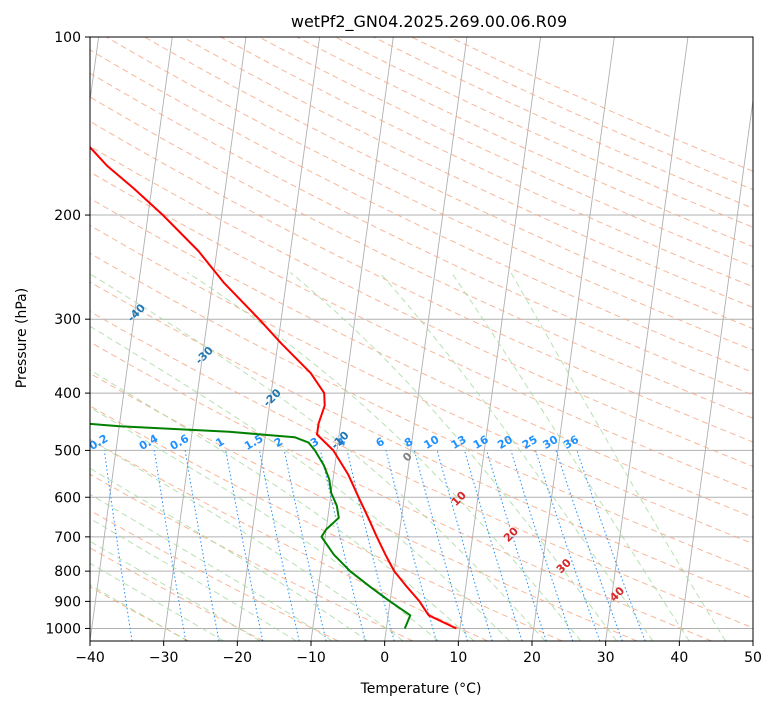 The width and height of the screenshot is (775, 708). Describe the element at coordinates (571, 442) in the screenshot. I see `mixing-ratio-label: 36` at that location.